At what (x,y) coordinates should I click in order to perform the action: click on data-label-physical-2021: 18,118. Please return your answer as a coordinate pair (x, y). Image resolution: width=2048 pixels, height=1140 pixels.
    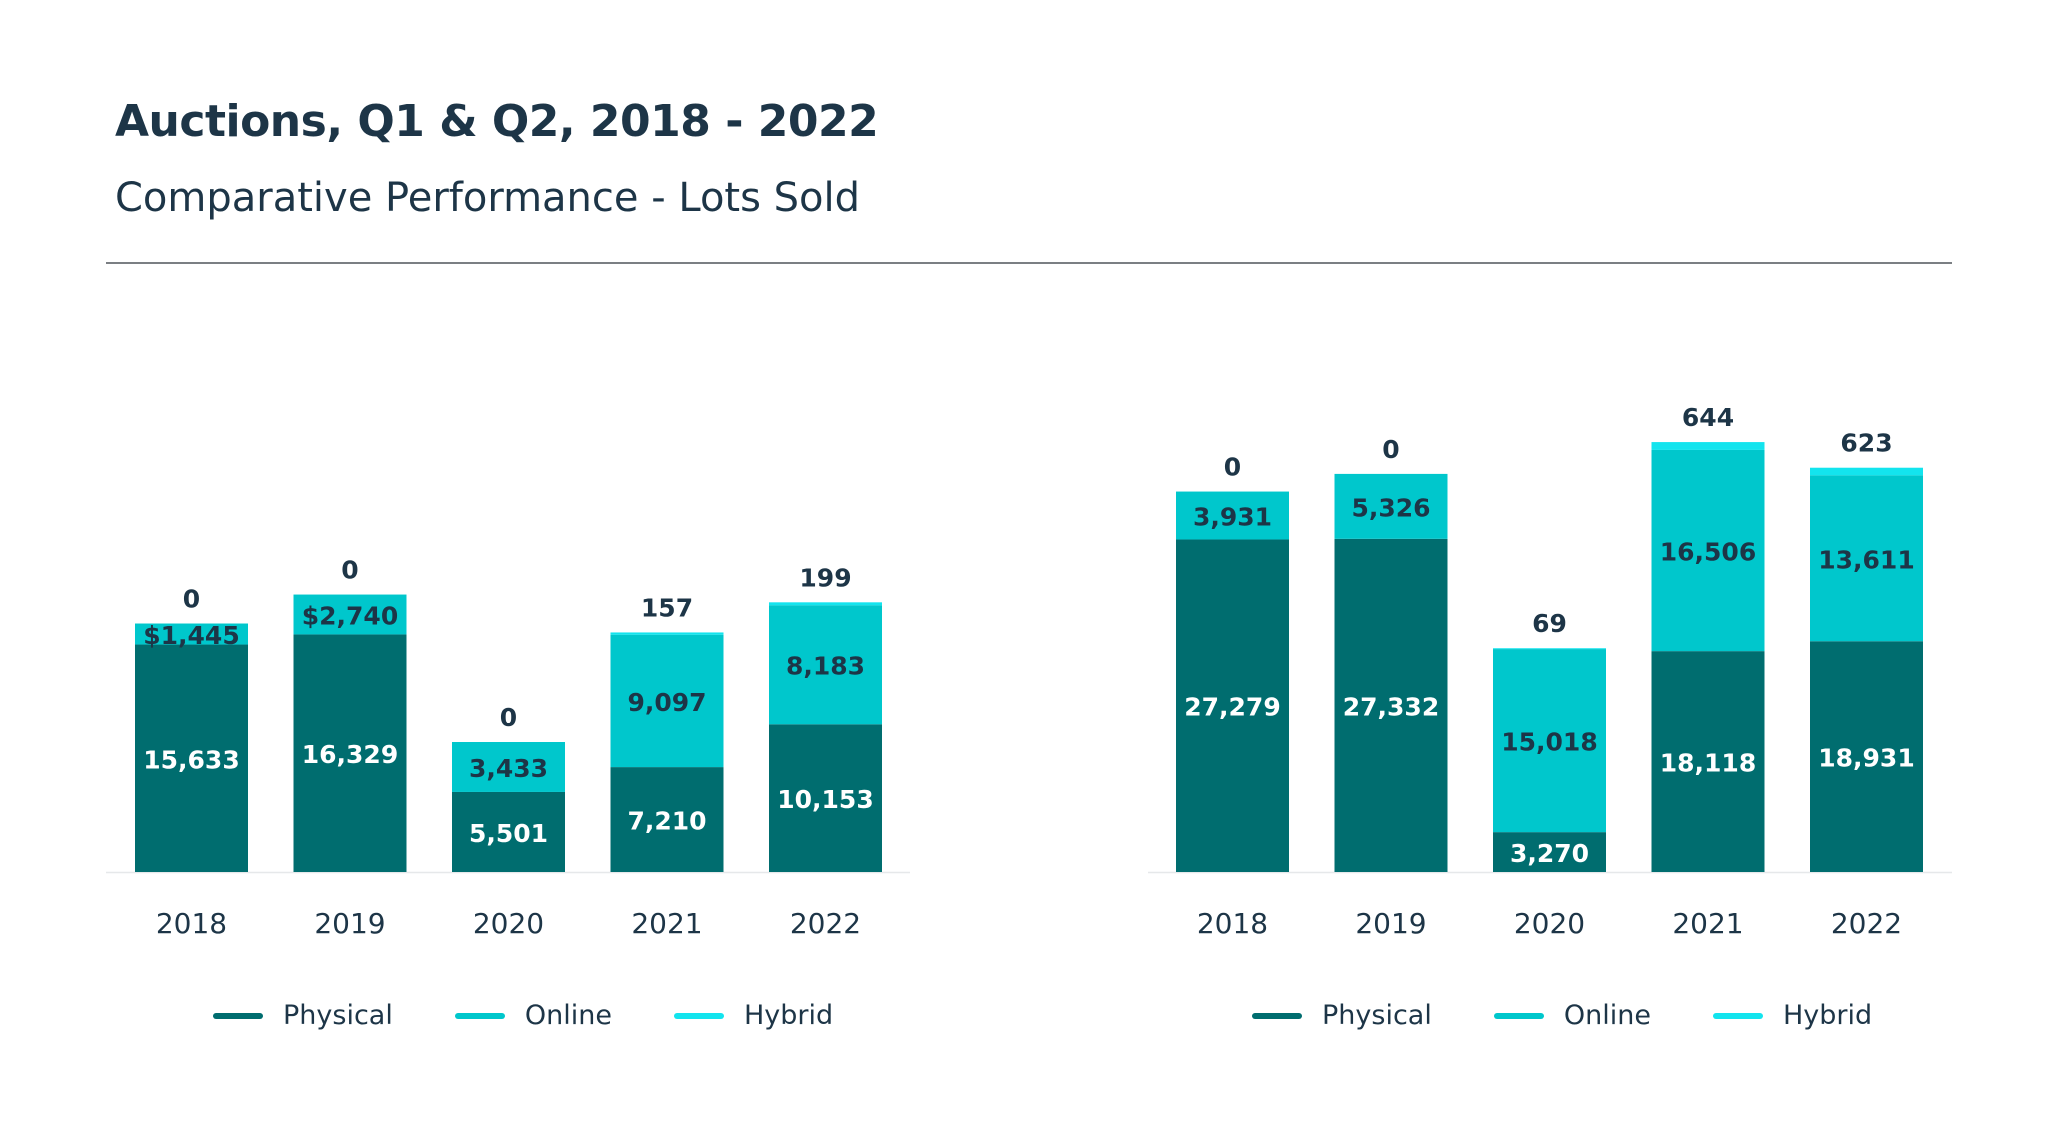
    Looking at the image, I should click on (1708, 763).